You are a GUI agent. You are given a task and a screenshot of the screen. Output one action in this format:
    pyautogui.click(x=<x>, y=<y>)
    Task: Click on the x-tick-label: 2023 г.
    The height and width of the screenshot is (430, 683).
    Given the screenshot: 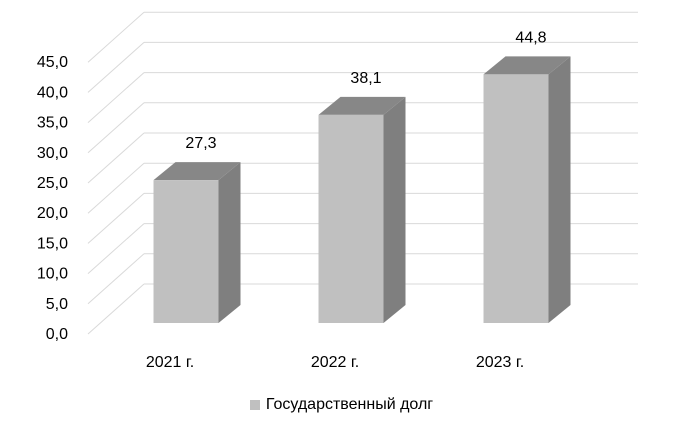 What is the action you would take?
    pyautogui.click(x=500, y=362)
    